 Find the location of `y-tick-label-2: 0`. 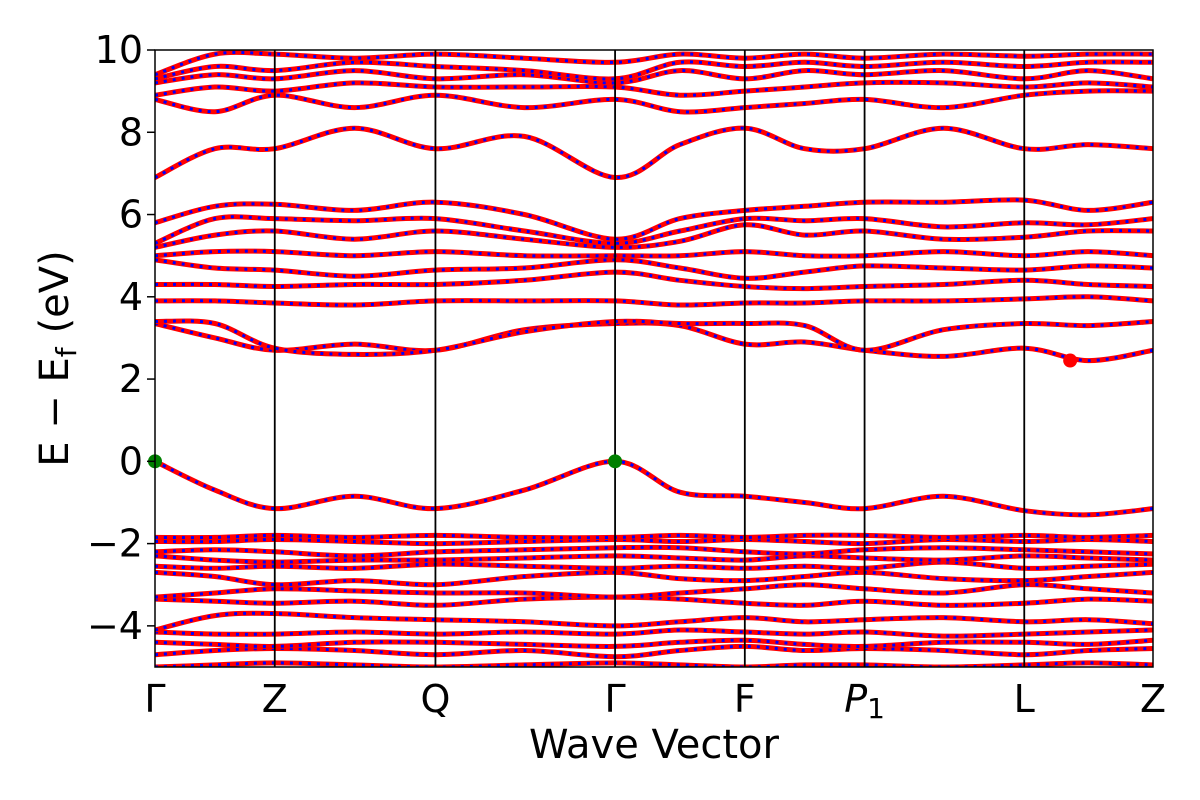

y-tick-label-2: 0 is located at coordinates (131, 461).